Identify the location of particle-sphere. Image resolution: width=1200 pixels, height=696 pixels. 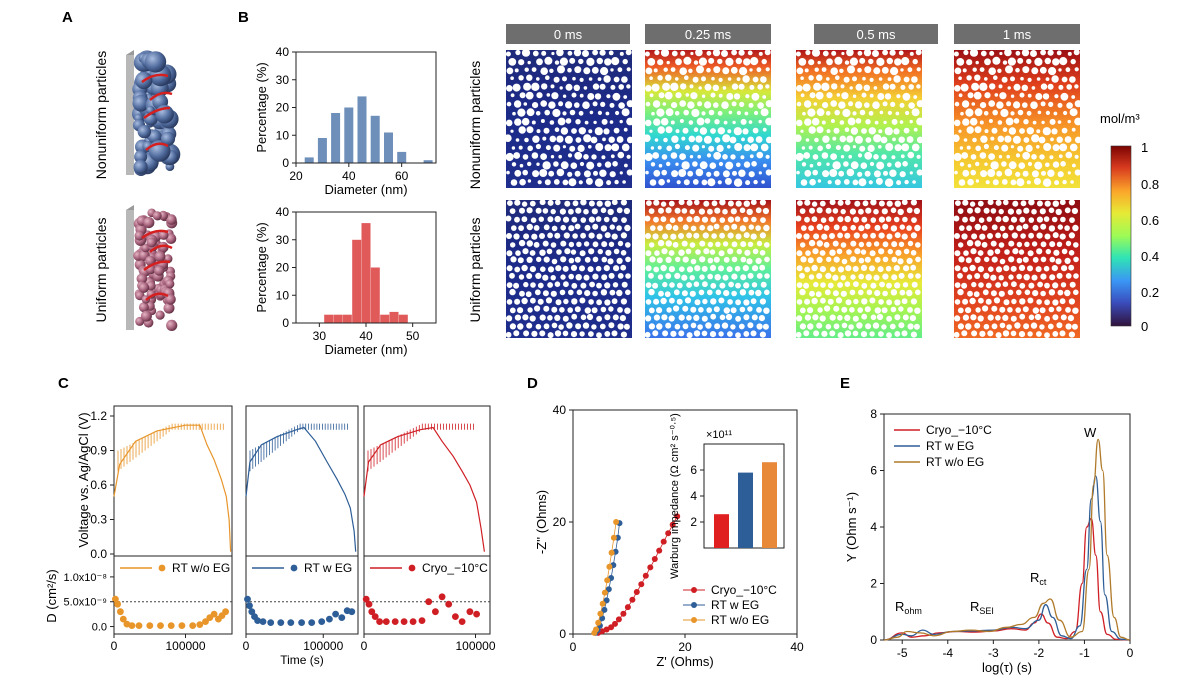
(160, 256).